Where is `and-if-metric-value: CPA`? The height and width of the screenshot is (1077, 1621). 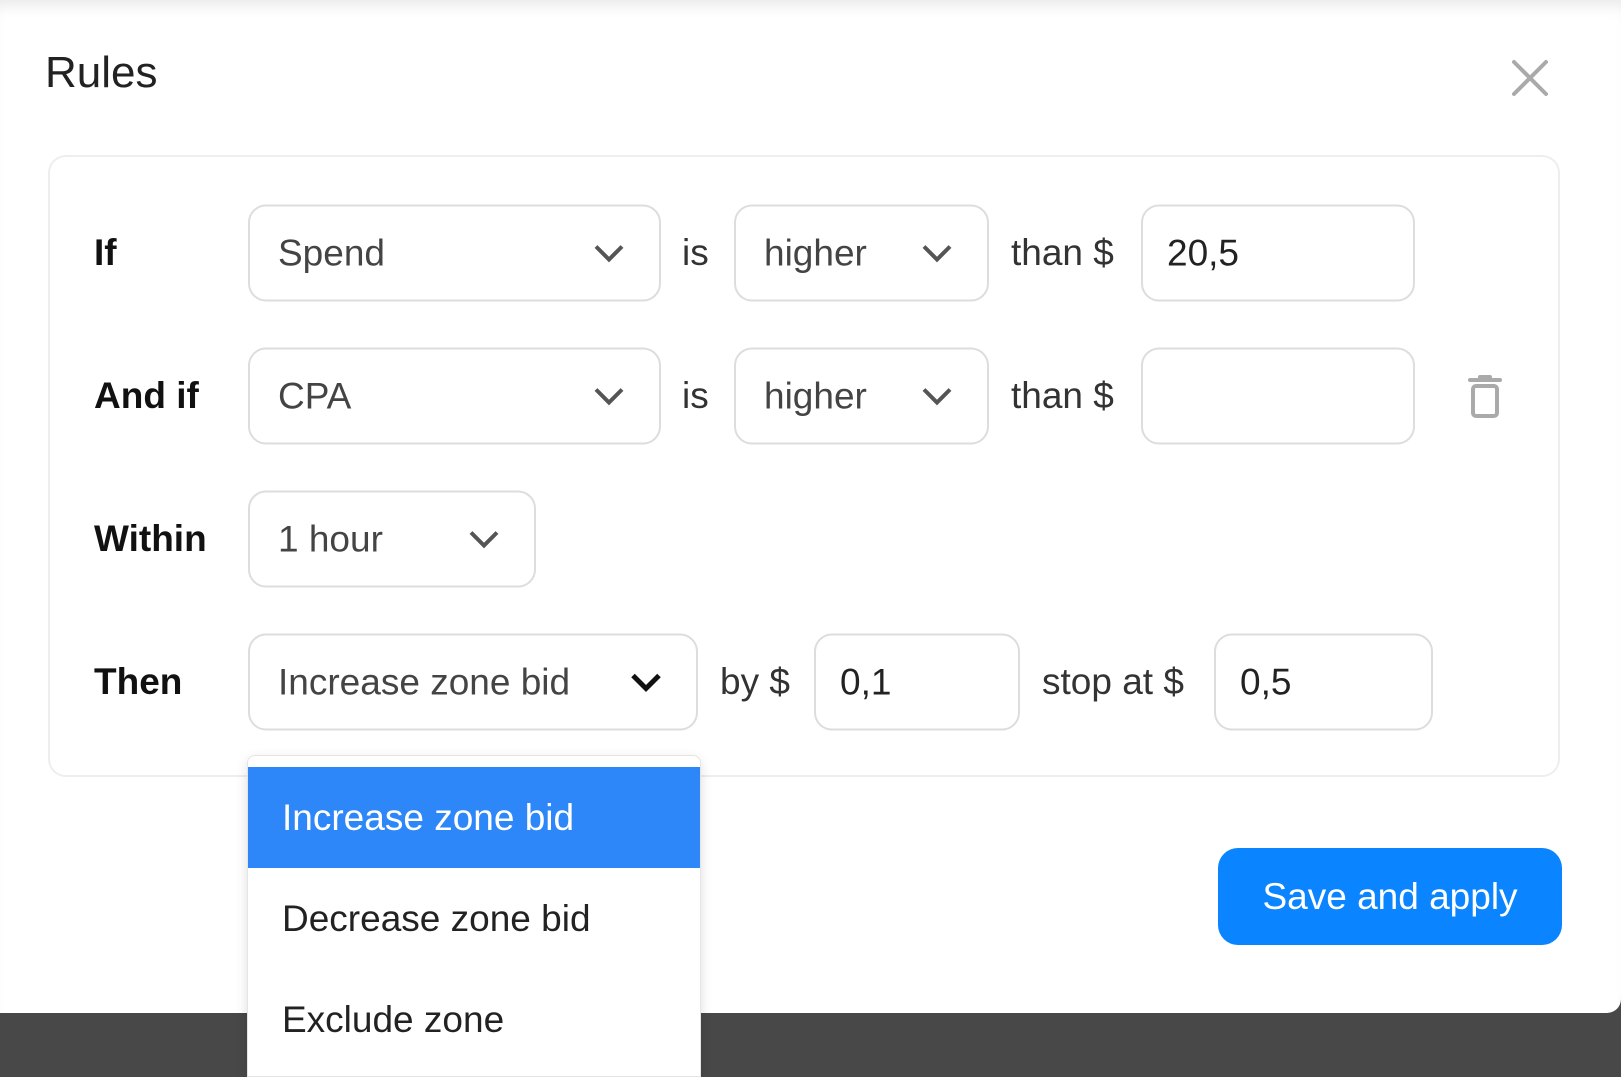 and-if-metric-value: CPA is located at coordinates (315, 395).